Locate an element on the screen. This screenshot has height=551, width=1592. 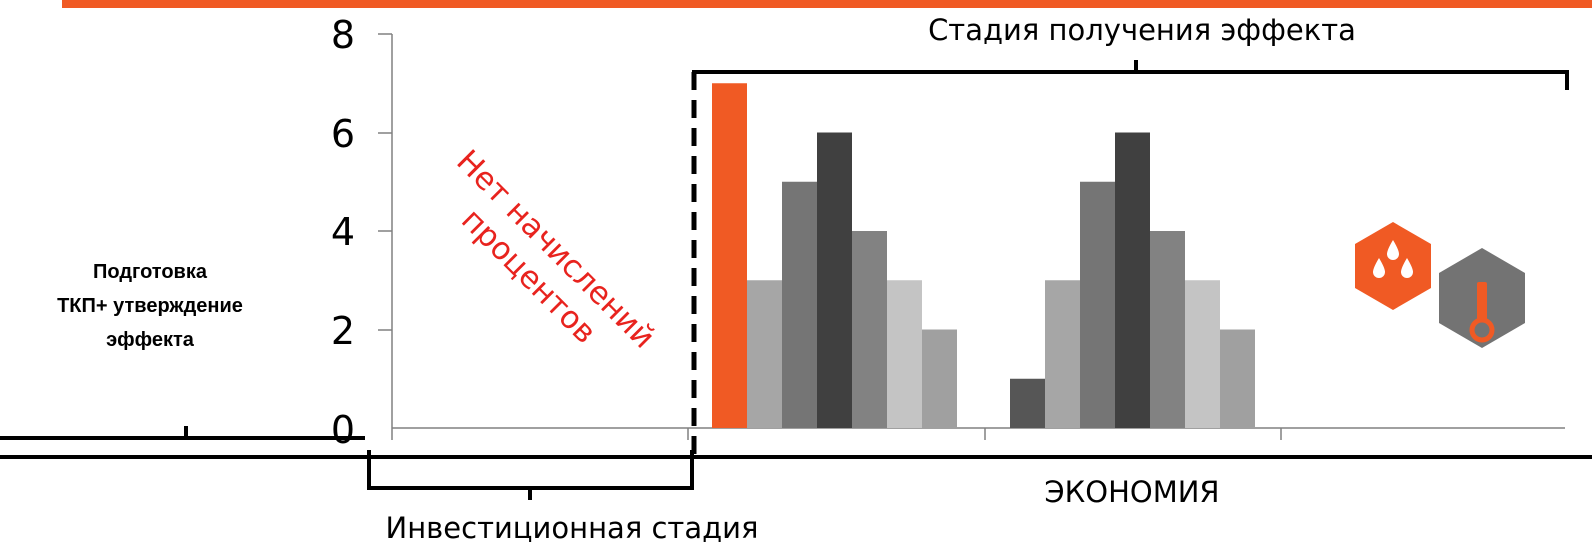
top-accent-bar is located at coordinates (827, 4).